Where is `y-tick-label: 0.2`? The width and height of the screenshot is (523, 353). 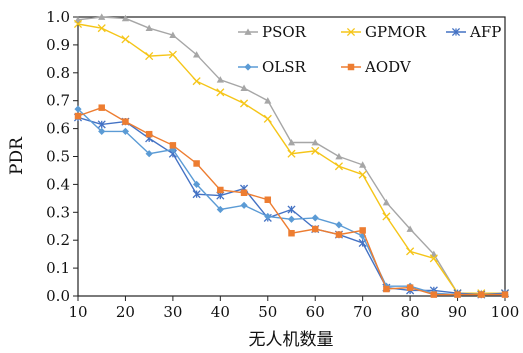 y-tick-label: 0.2 is located at coordinates (58, 240).